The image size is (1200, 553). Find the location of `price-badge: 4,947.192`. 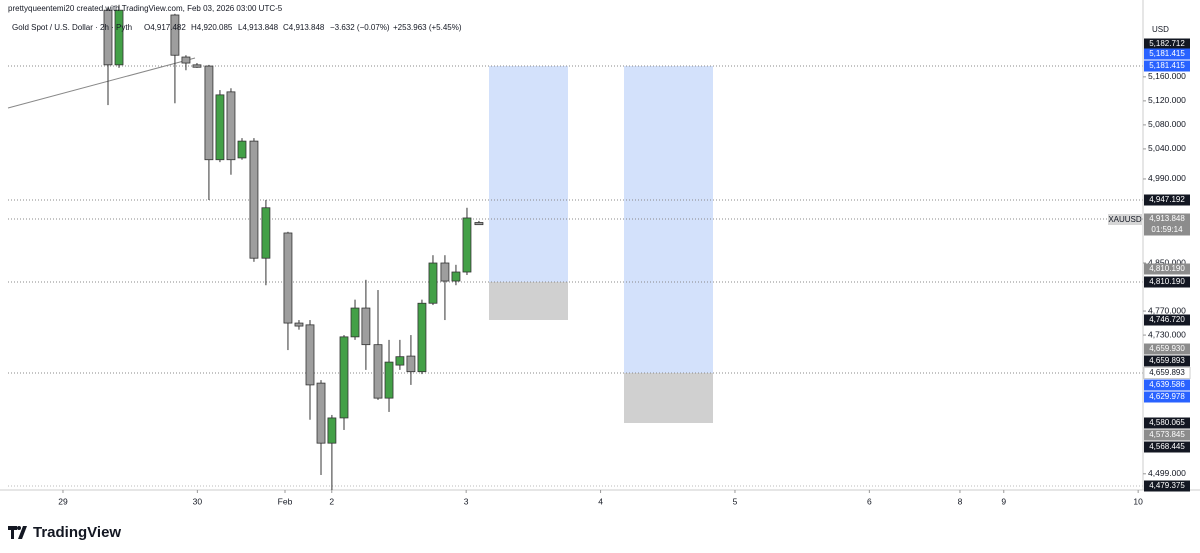

price-badge: 4,947.192 is located at coordinates (1167, 199).